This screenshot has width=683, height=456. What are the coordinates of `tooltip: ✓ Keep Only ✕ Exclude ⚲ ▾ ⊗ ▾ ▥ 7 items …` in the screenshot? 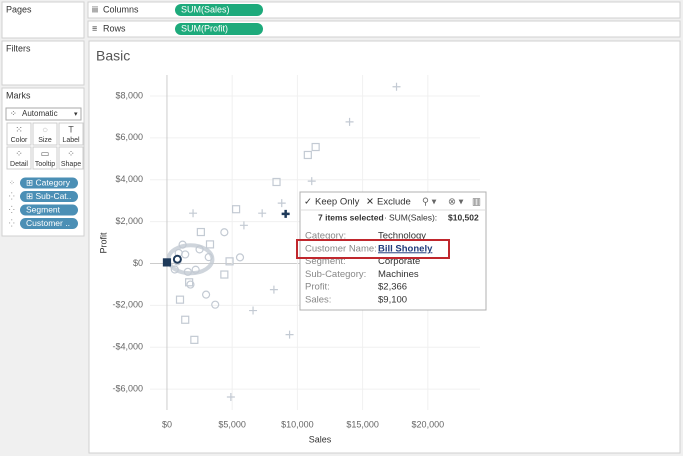 It's located at (391, 251).